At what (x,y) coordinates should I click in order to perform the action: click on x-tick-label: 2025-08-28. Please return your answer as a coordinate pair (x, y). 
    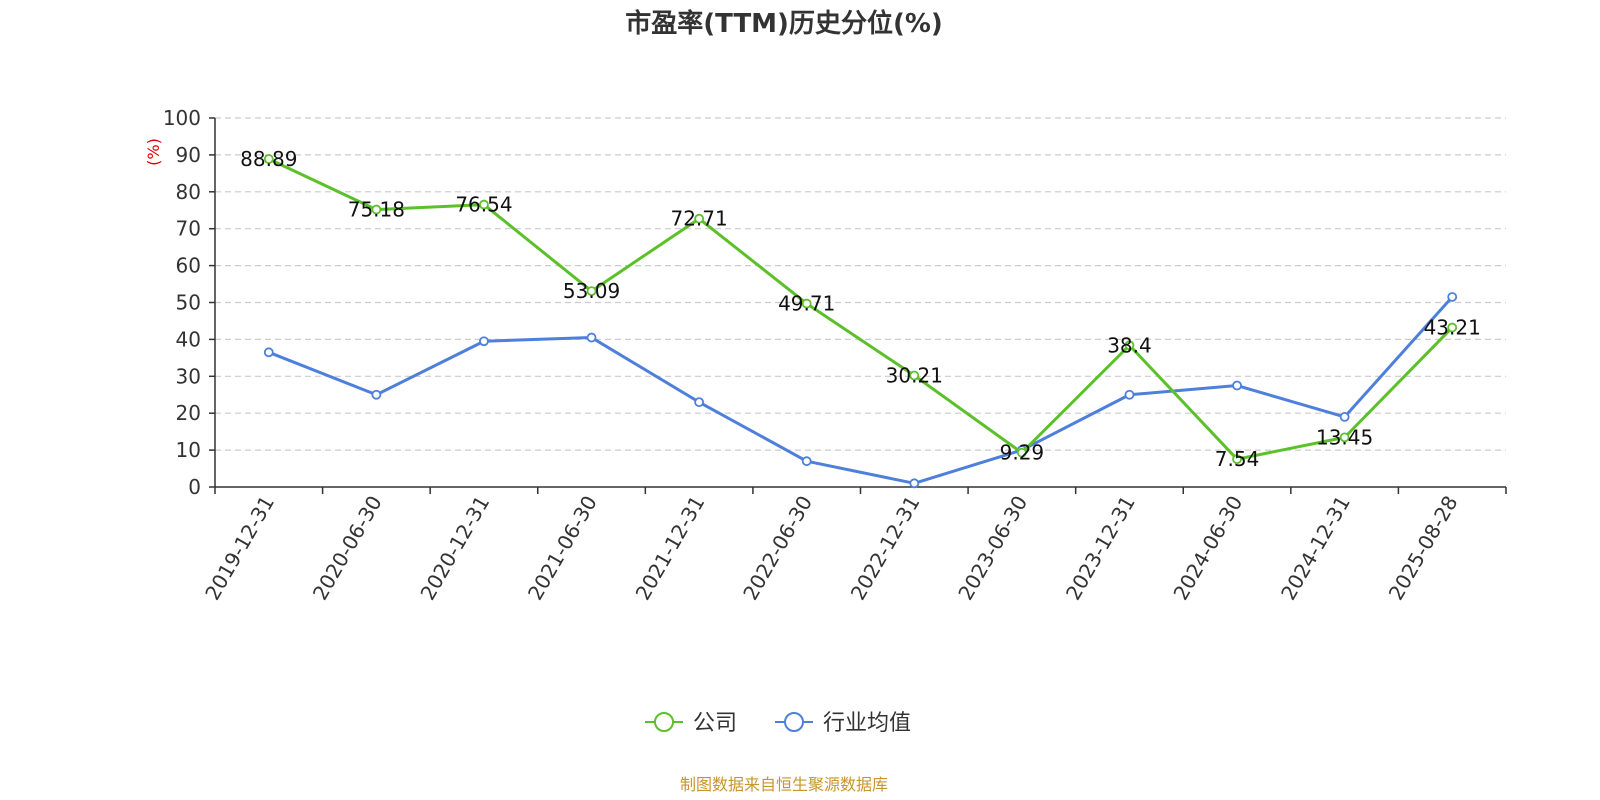
    Looking at the image, I should click on (1423, 548).